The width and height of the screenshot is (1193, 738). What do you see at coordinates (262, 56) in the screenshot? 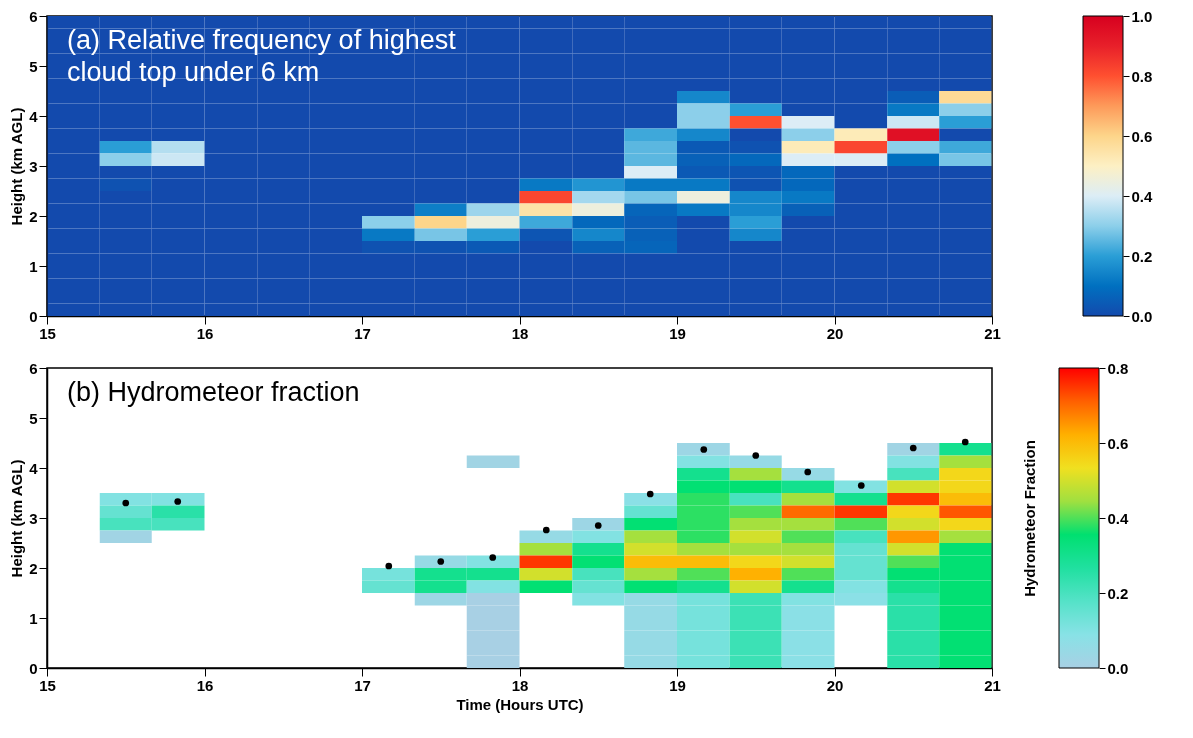
I see `text: (a) Relative frequency of highest cloud top under 6 km` at bounding box center [262, 56].